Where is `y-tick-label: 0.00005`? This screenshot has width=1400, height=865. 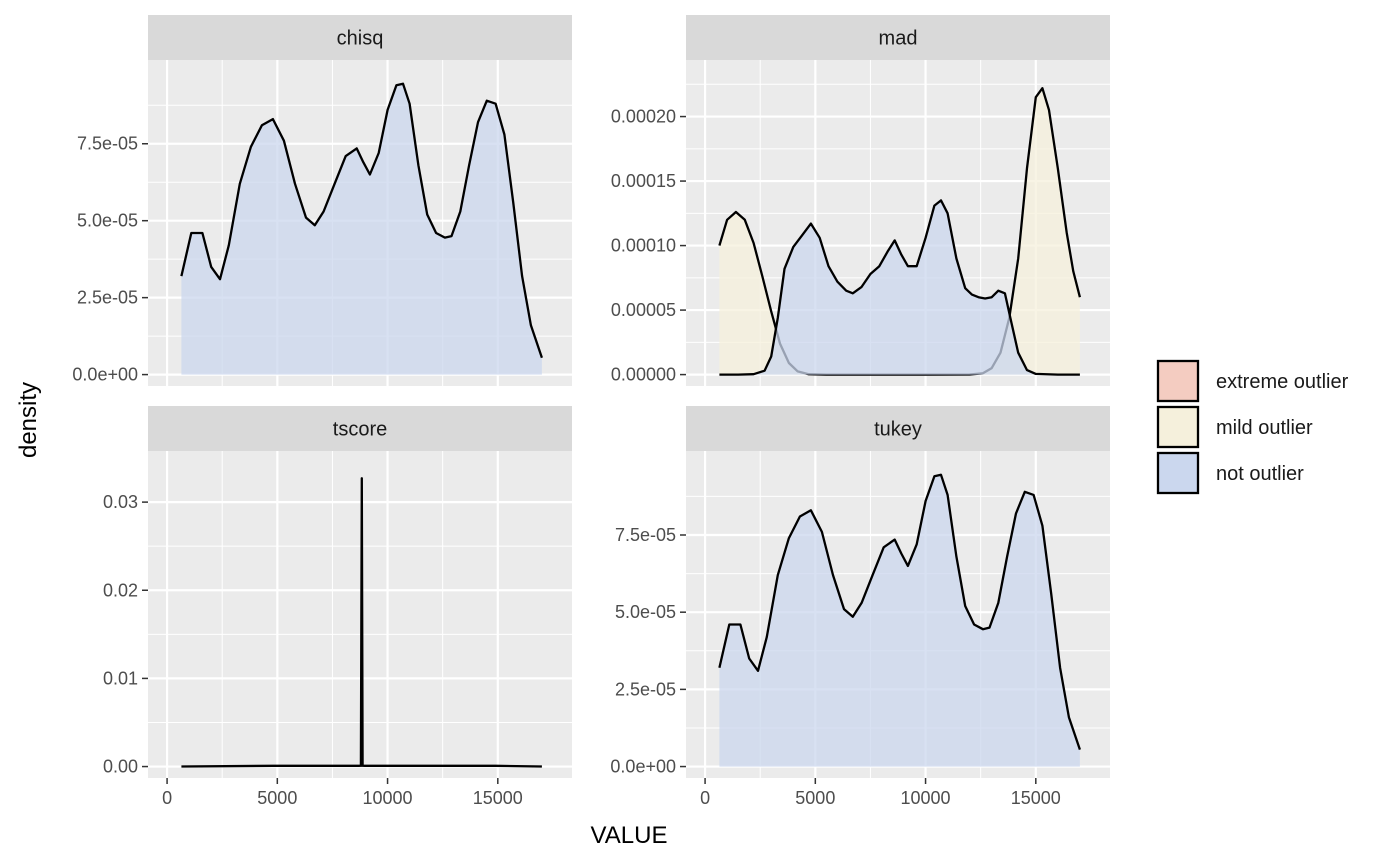 y-tick-label: 0.00005 is located at coordinates (643, 310).